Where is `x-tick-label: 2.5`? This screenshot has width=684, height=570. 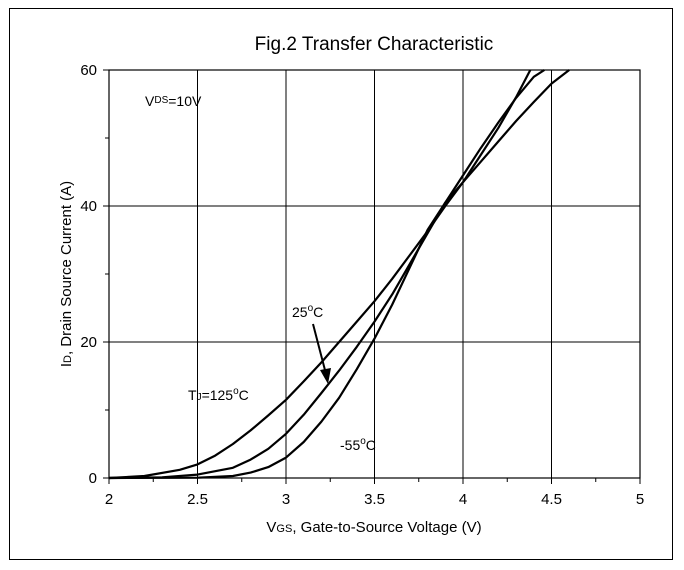
x-tick-label: 2.5 is located at coordinates (197, 499).